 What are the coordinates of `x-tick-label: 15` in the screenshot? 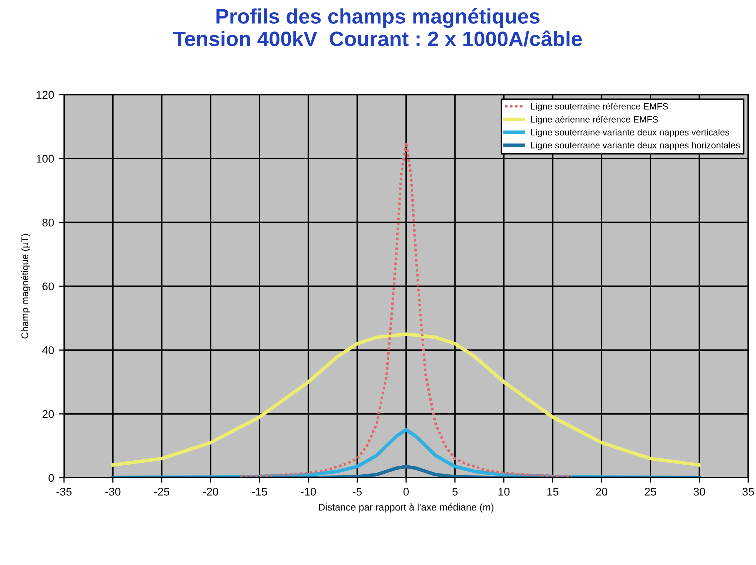 It's located at (553, 492).